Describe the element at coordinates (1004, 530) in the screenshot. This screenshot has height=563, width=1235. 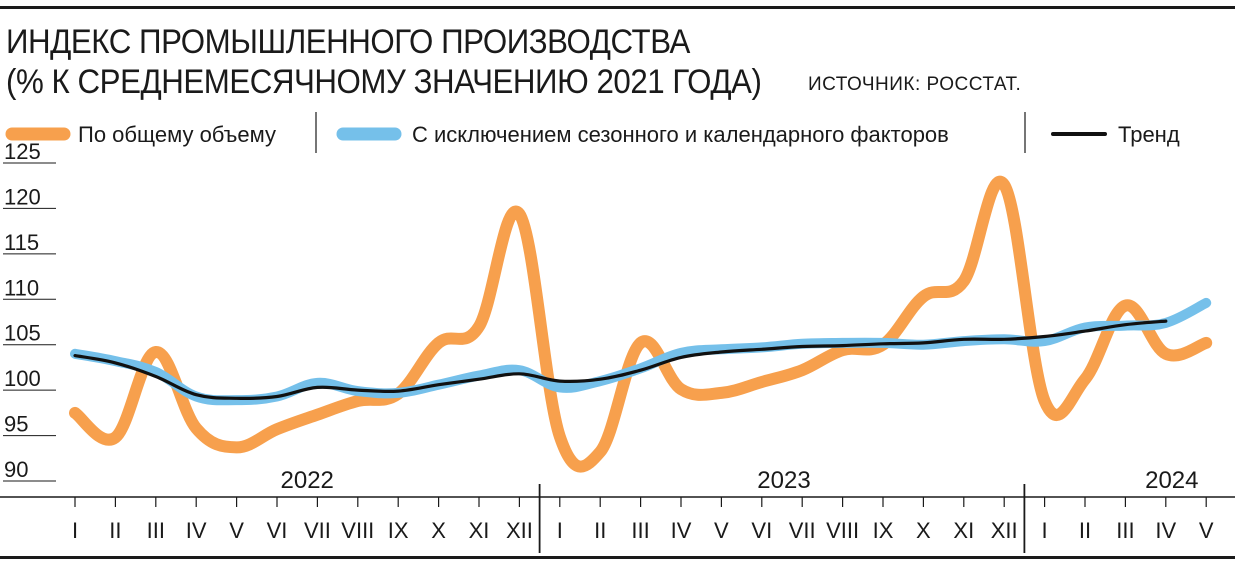
I see `x-tick-label-24: XII` at that location.